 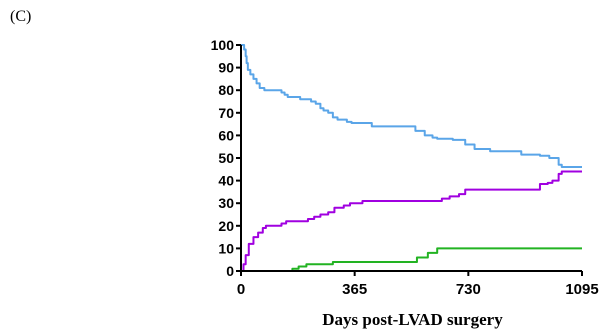 I want to click on x-tick-label: 1095, so click(x=581, y=289).